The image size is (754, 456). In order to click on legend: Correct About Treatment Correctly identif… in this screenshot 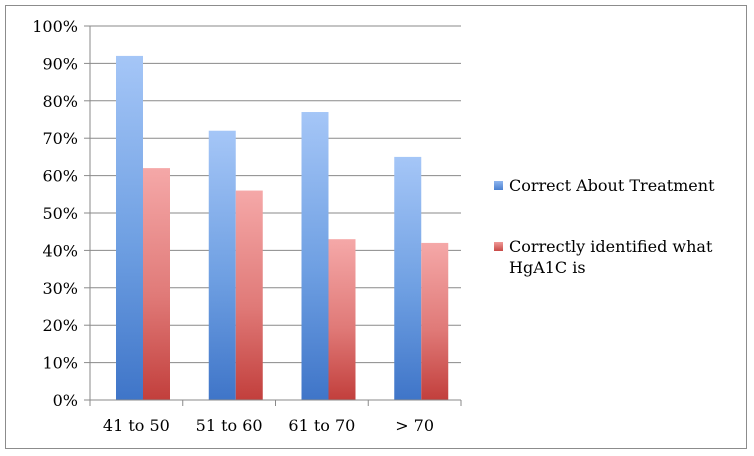, I will do `click(604, 226)`.